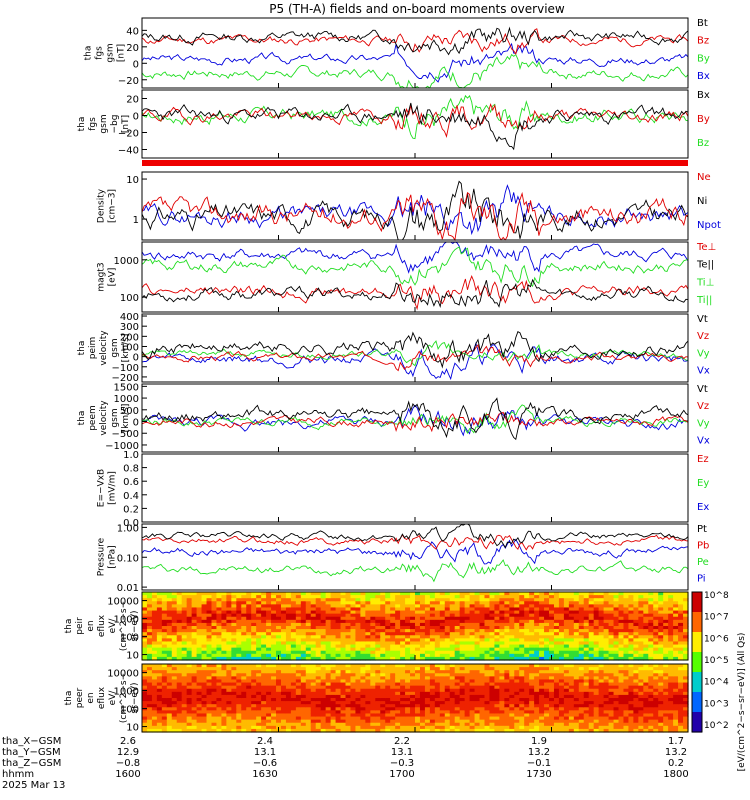 The image size is (750, 800). What do you see at coordinates (703, 353) in the screenshot?
I see `legend-Vy: Vy` at bounding box center [703, 353].